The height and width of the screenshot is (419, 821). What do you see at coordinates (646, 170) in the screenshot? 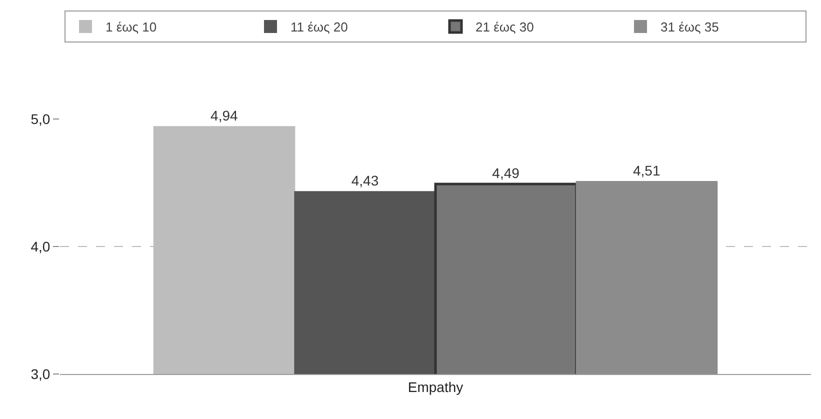
I see `data-label: 4,51` at bounding box center [646, 170].